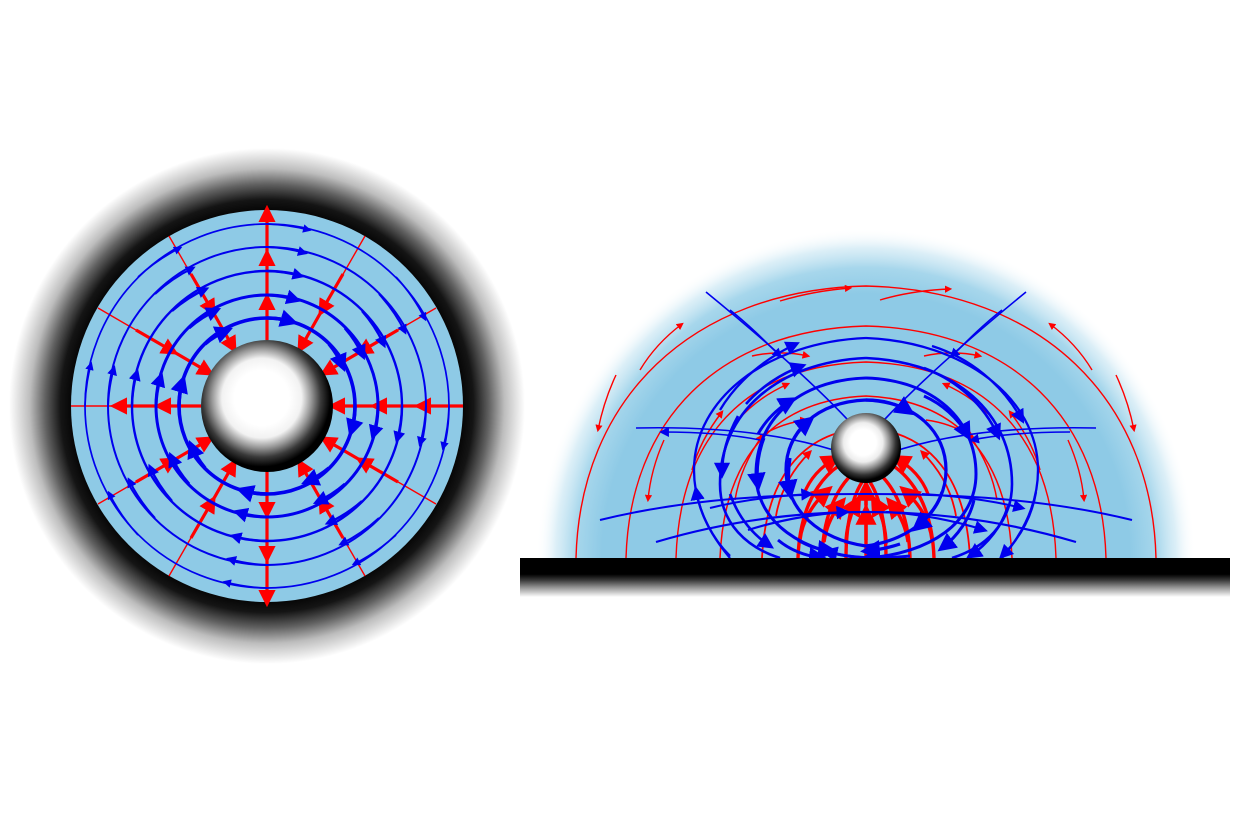 This screenshot has width=1260, height=840. What do you see at coordinates (875, 577) in the screenshot?
I see `ground-plane` at bounding box center [875, 577].